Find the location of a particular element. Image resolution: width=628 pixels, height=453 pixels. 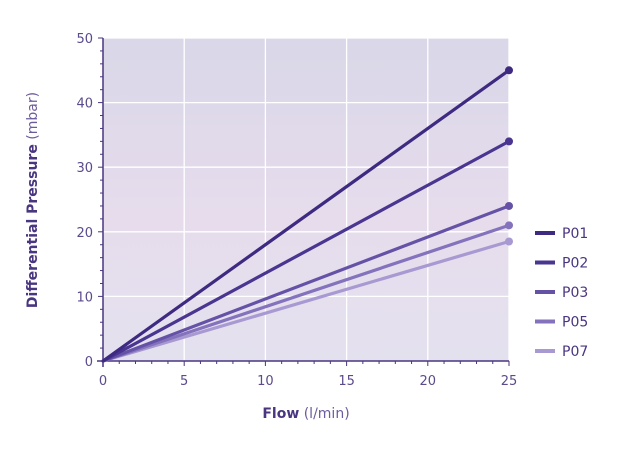

y-tick-label-10: 10 is located at coordinates (84, 297).